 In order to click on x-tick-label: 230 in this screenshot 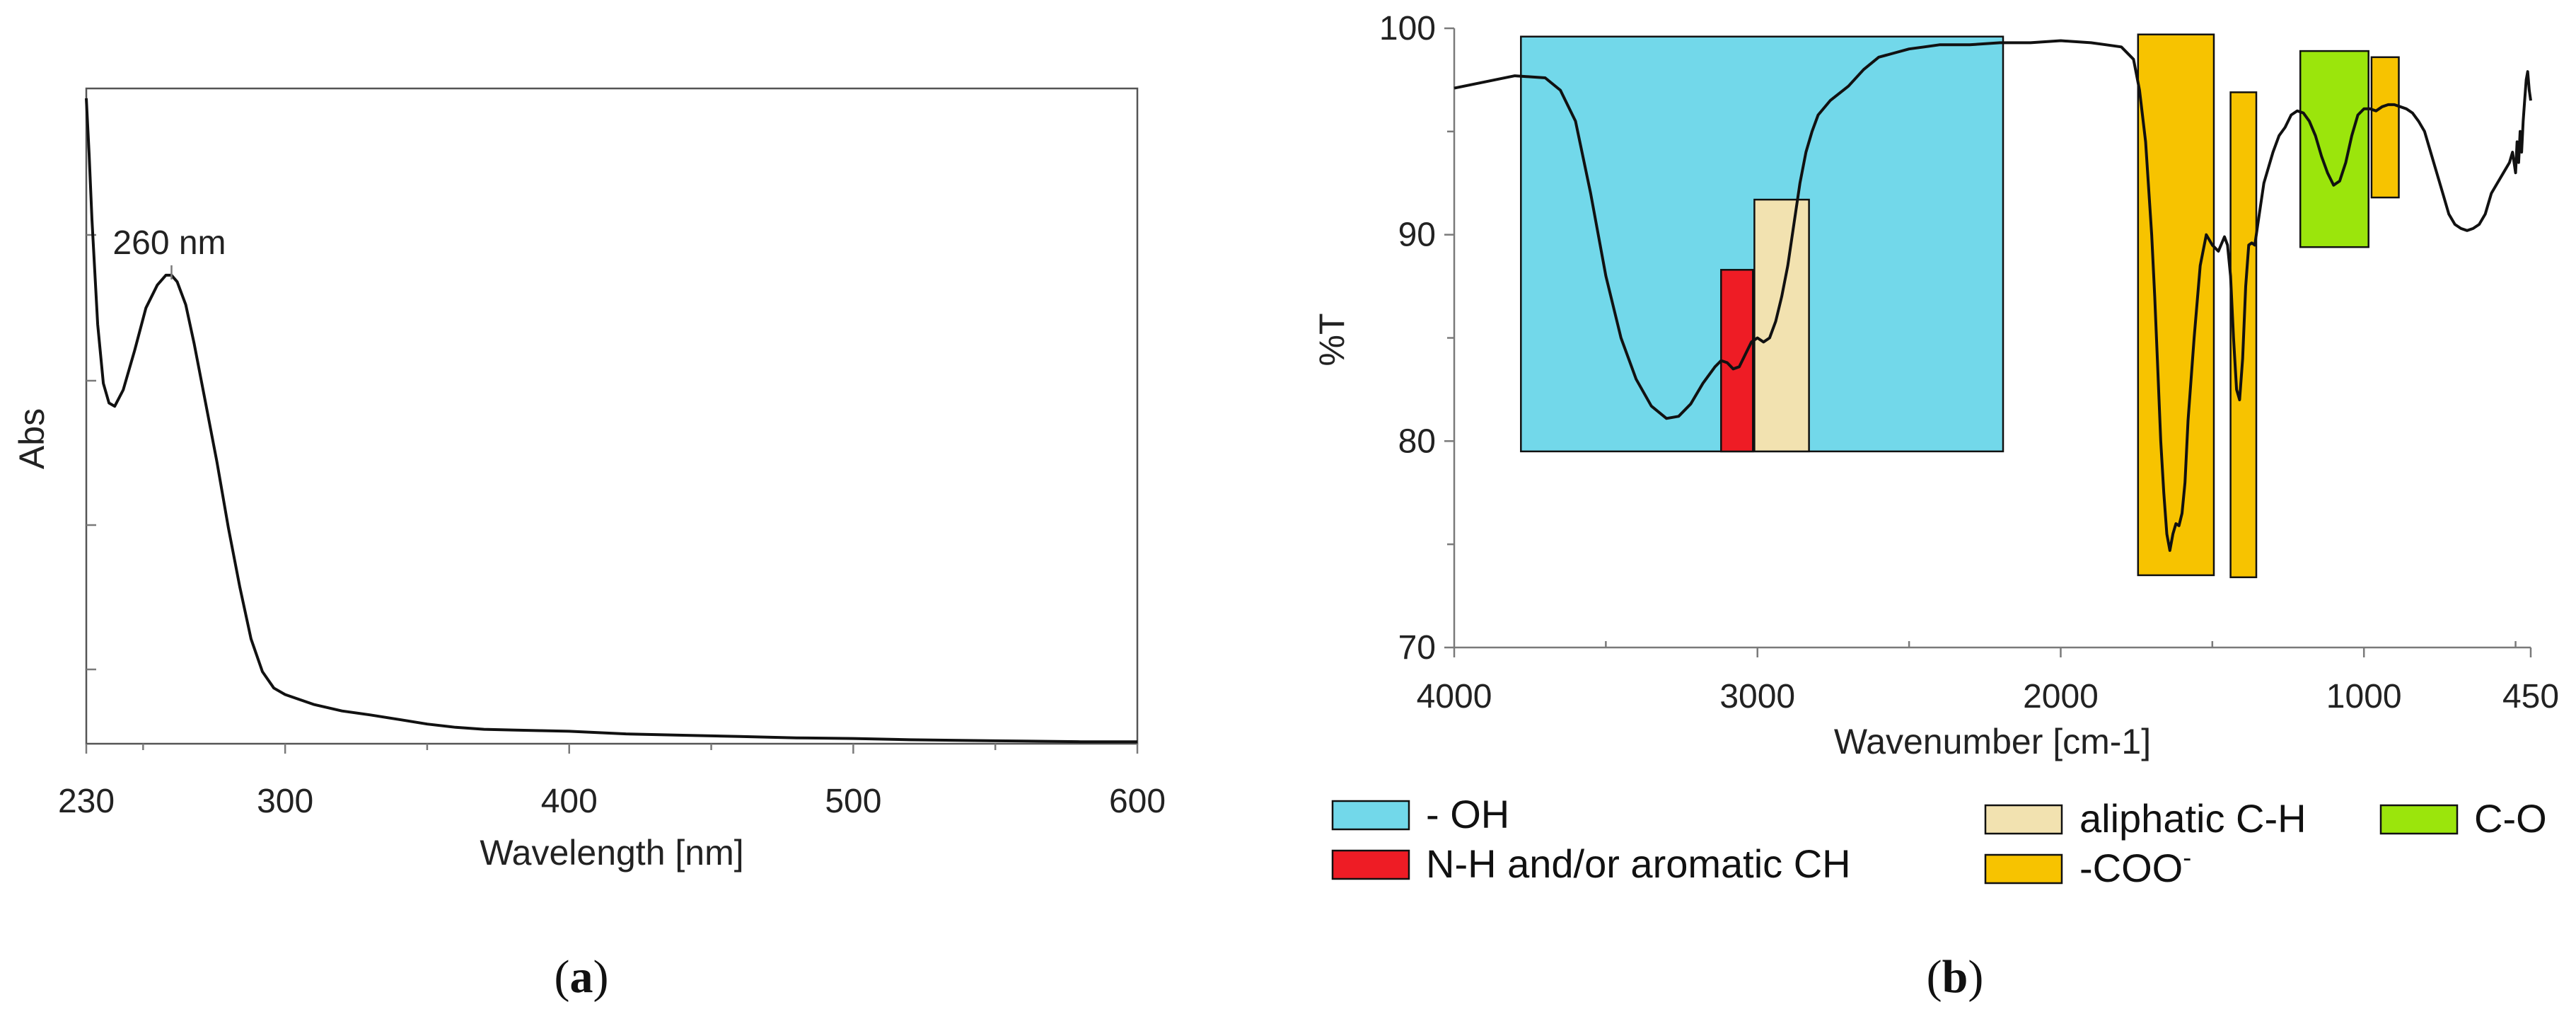, I will do `click(86, 801)`.